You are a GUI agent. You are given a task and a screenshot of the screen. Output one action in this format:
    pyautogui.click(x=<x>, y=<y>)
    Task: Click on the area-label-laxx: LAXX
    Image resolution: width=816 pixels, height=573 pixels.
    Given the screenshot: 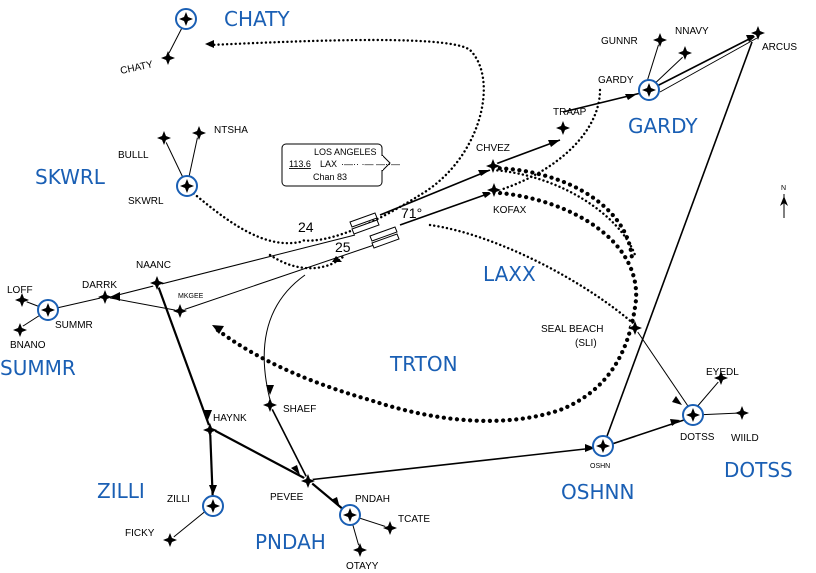 What is the action you would take?
    pyautogui.click(x=509, y=274)
    